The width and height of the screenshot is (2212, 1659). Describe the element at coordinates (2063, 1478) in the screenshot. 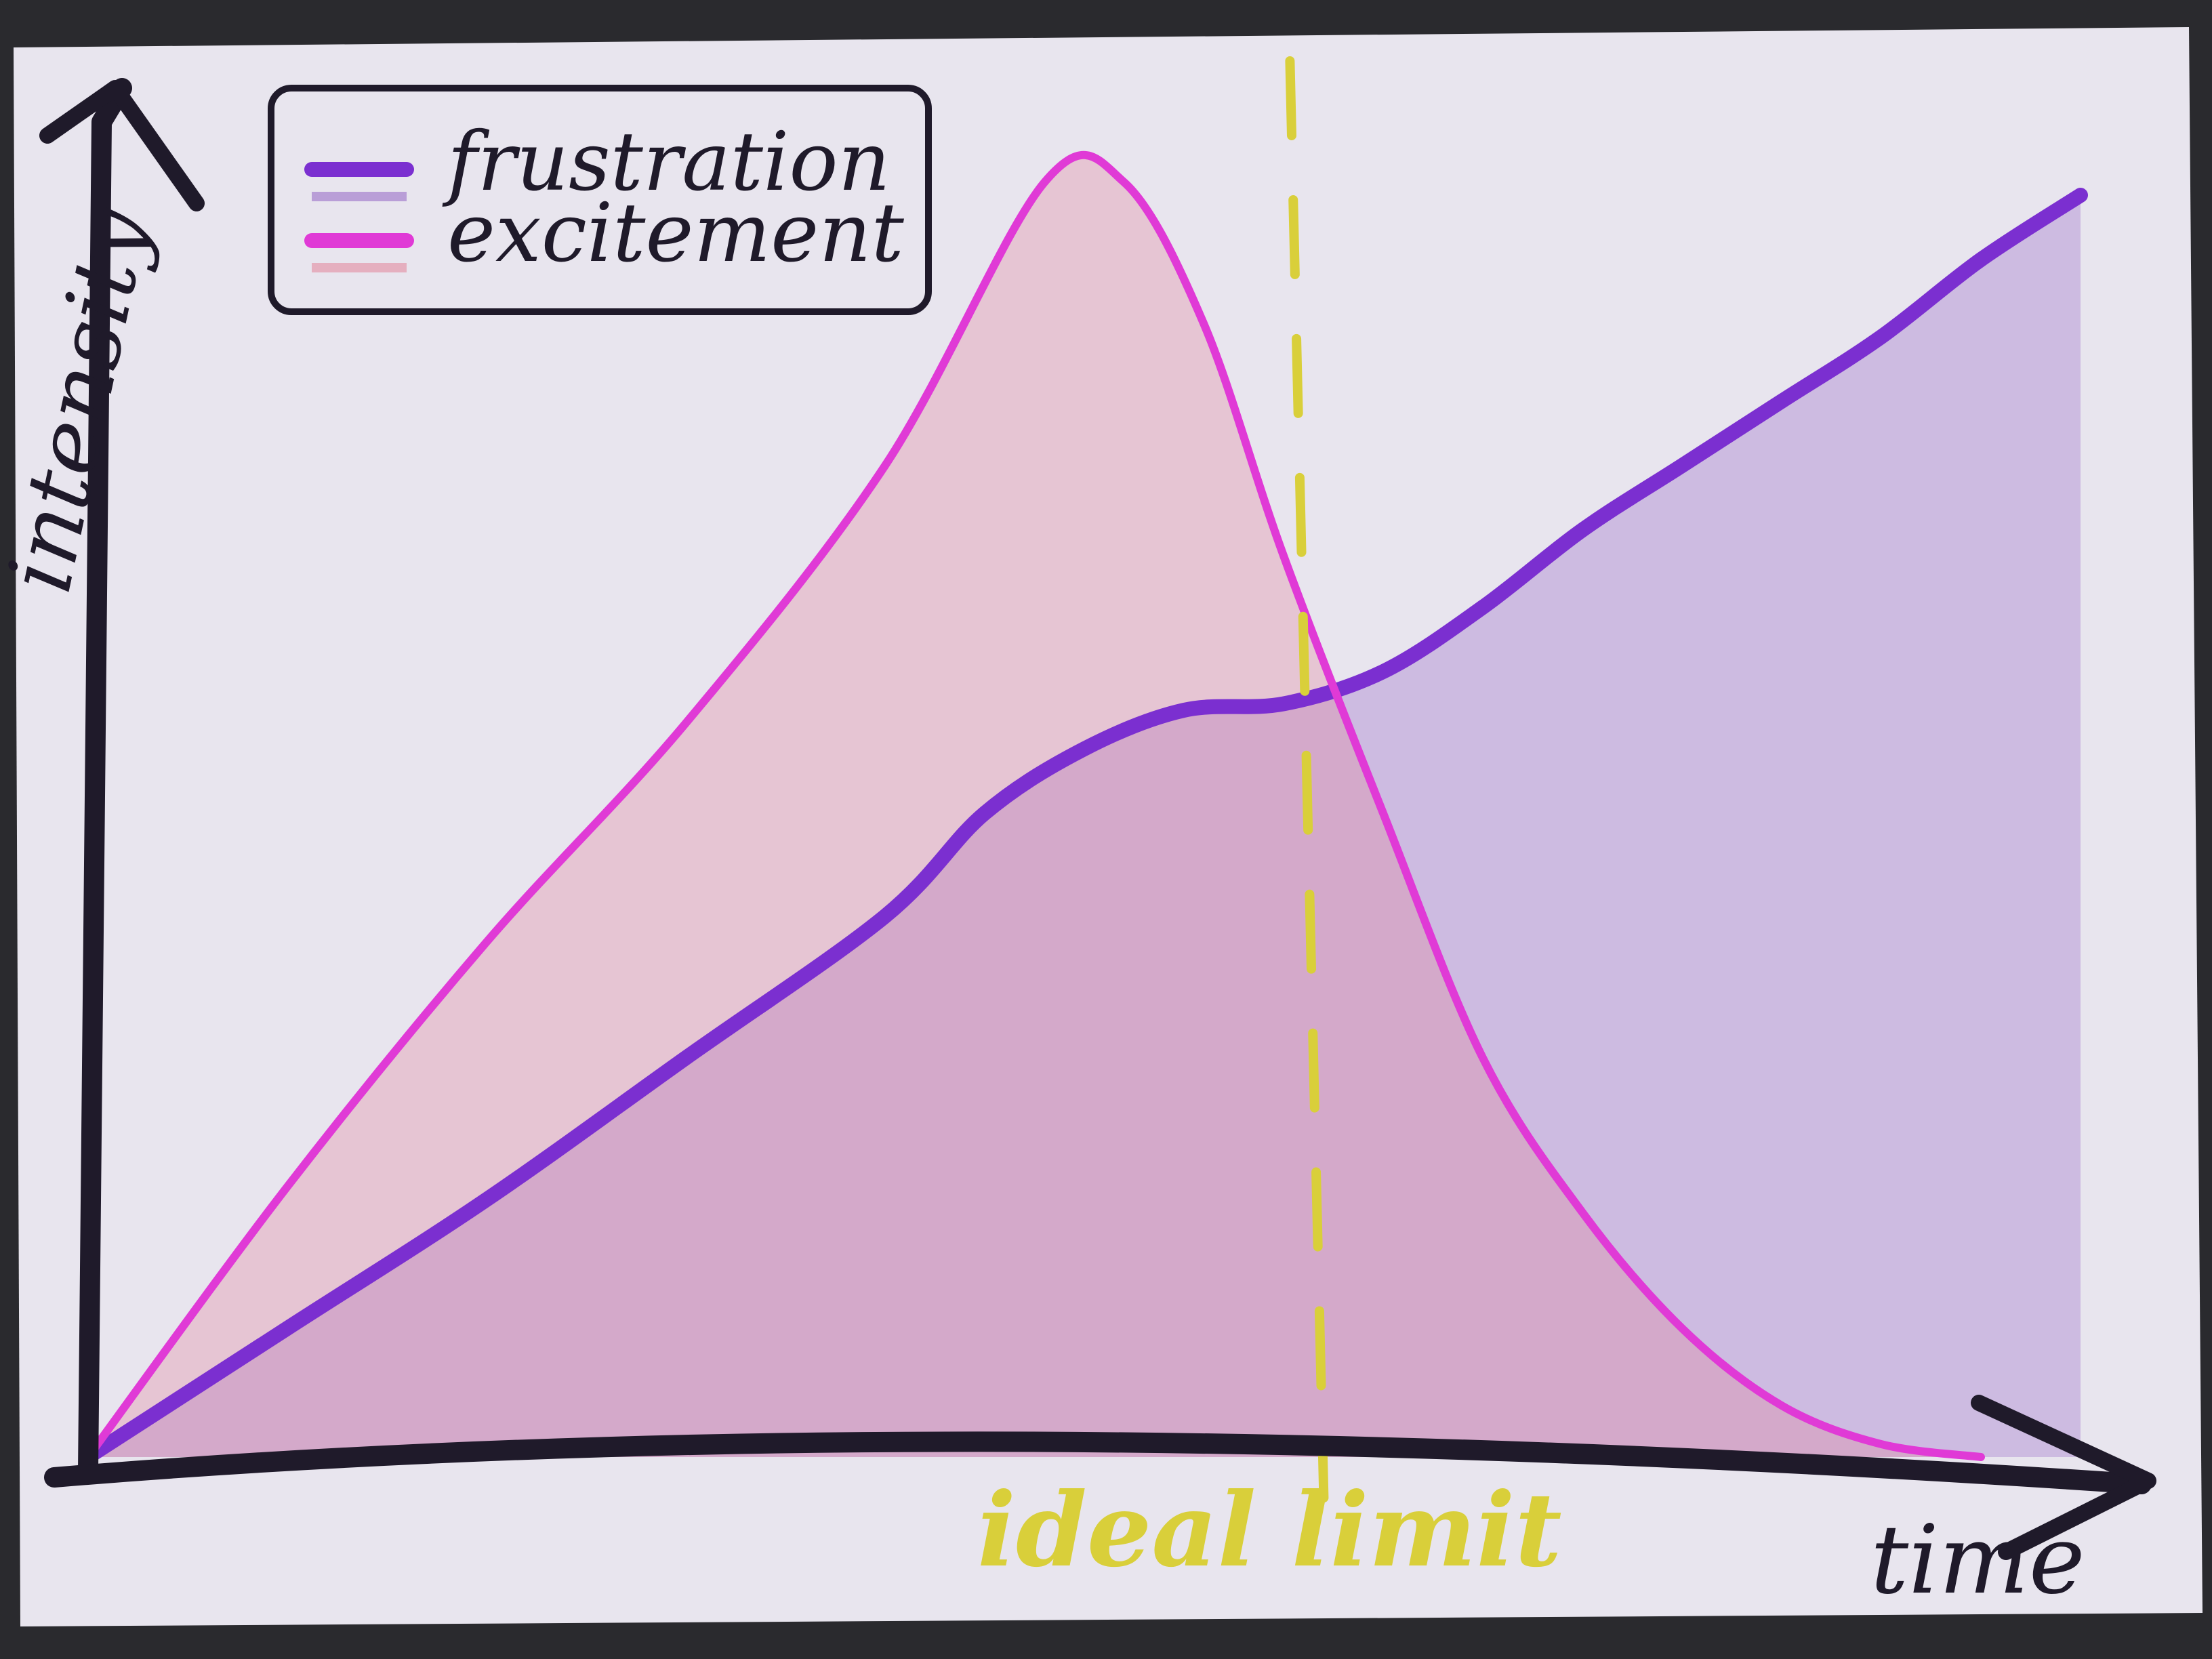

I see `x-axis-arrow-icon` at that location.